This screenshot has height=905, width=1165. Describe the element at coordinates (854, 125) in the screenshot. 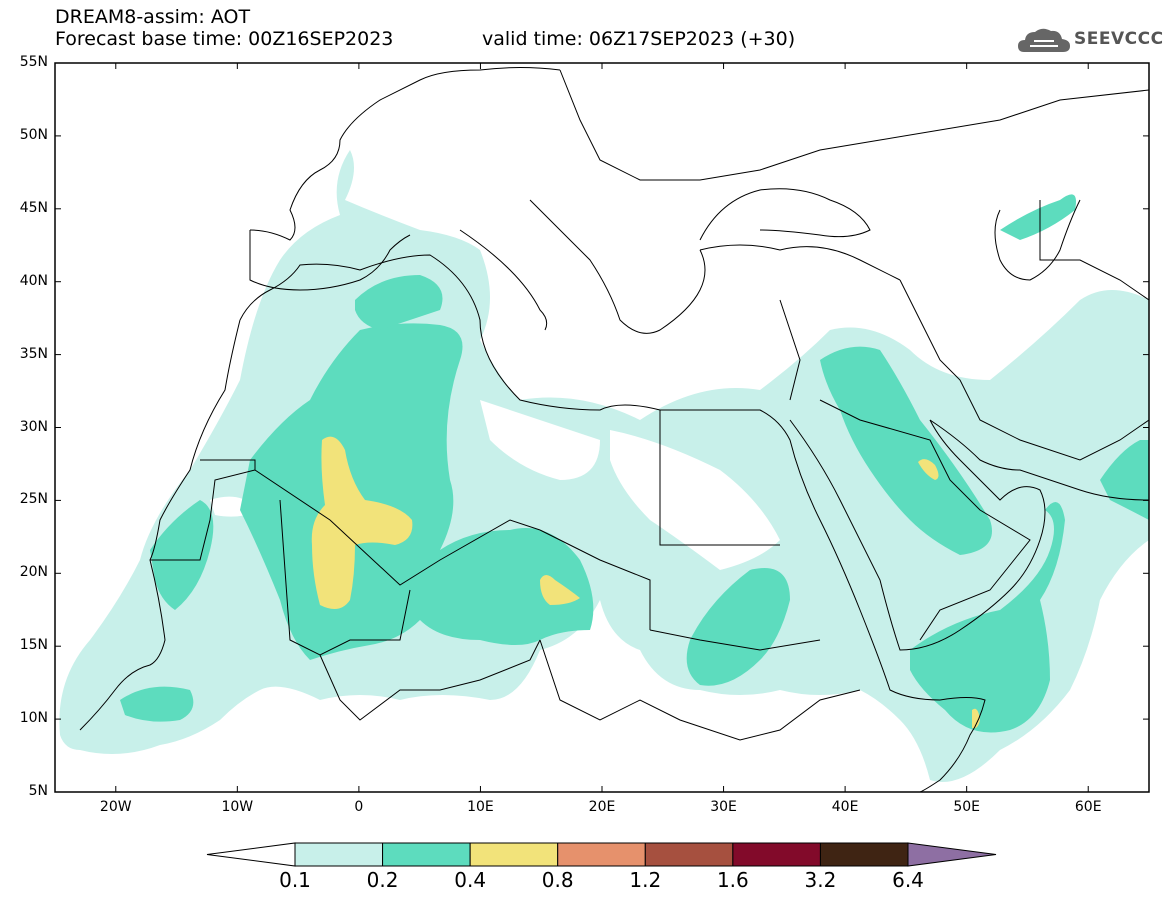

I see `border-europe-east` at that location.